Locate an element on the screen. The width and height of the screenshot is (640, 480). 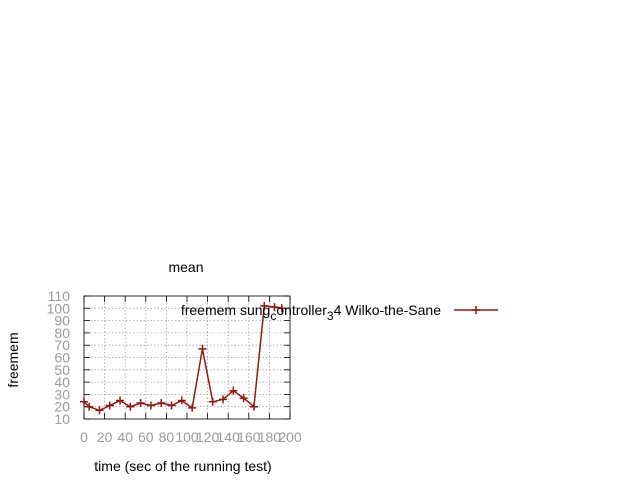
y-axis-label: freemem is located at coordinates (13, 359).